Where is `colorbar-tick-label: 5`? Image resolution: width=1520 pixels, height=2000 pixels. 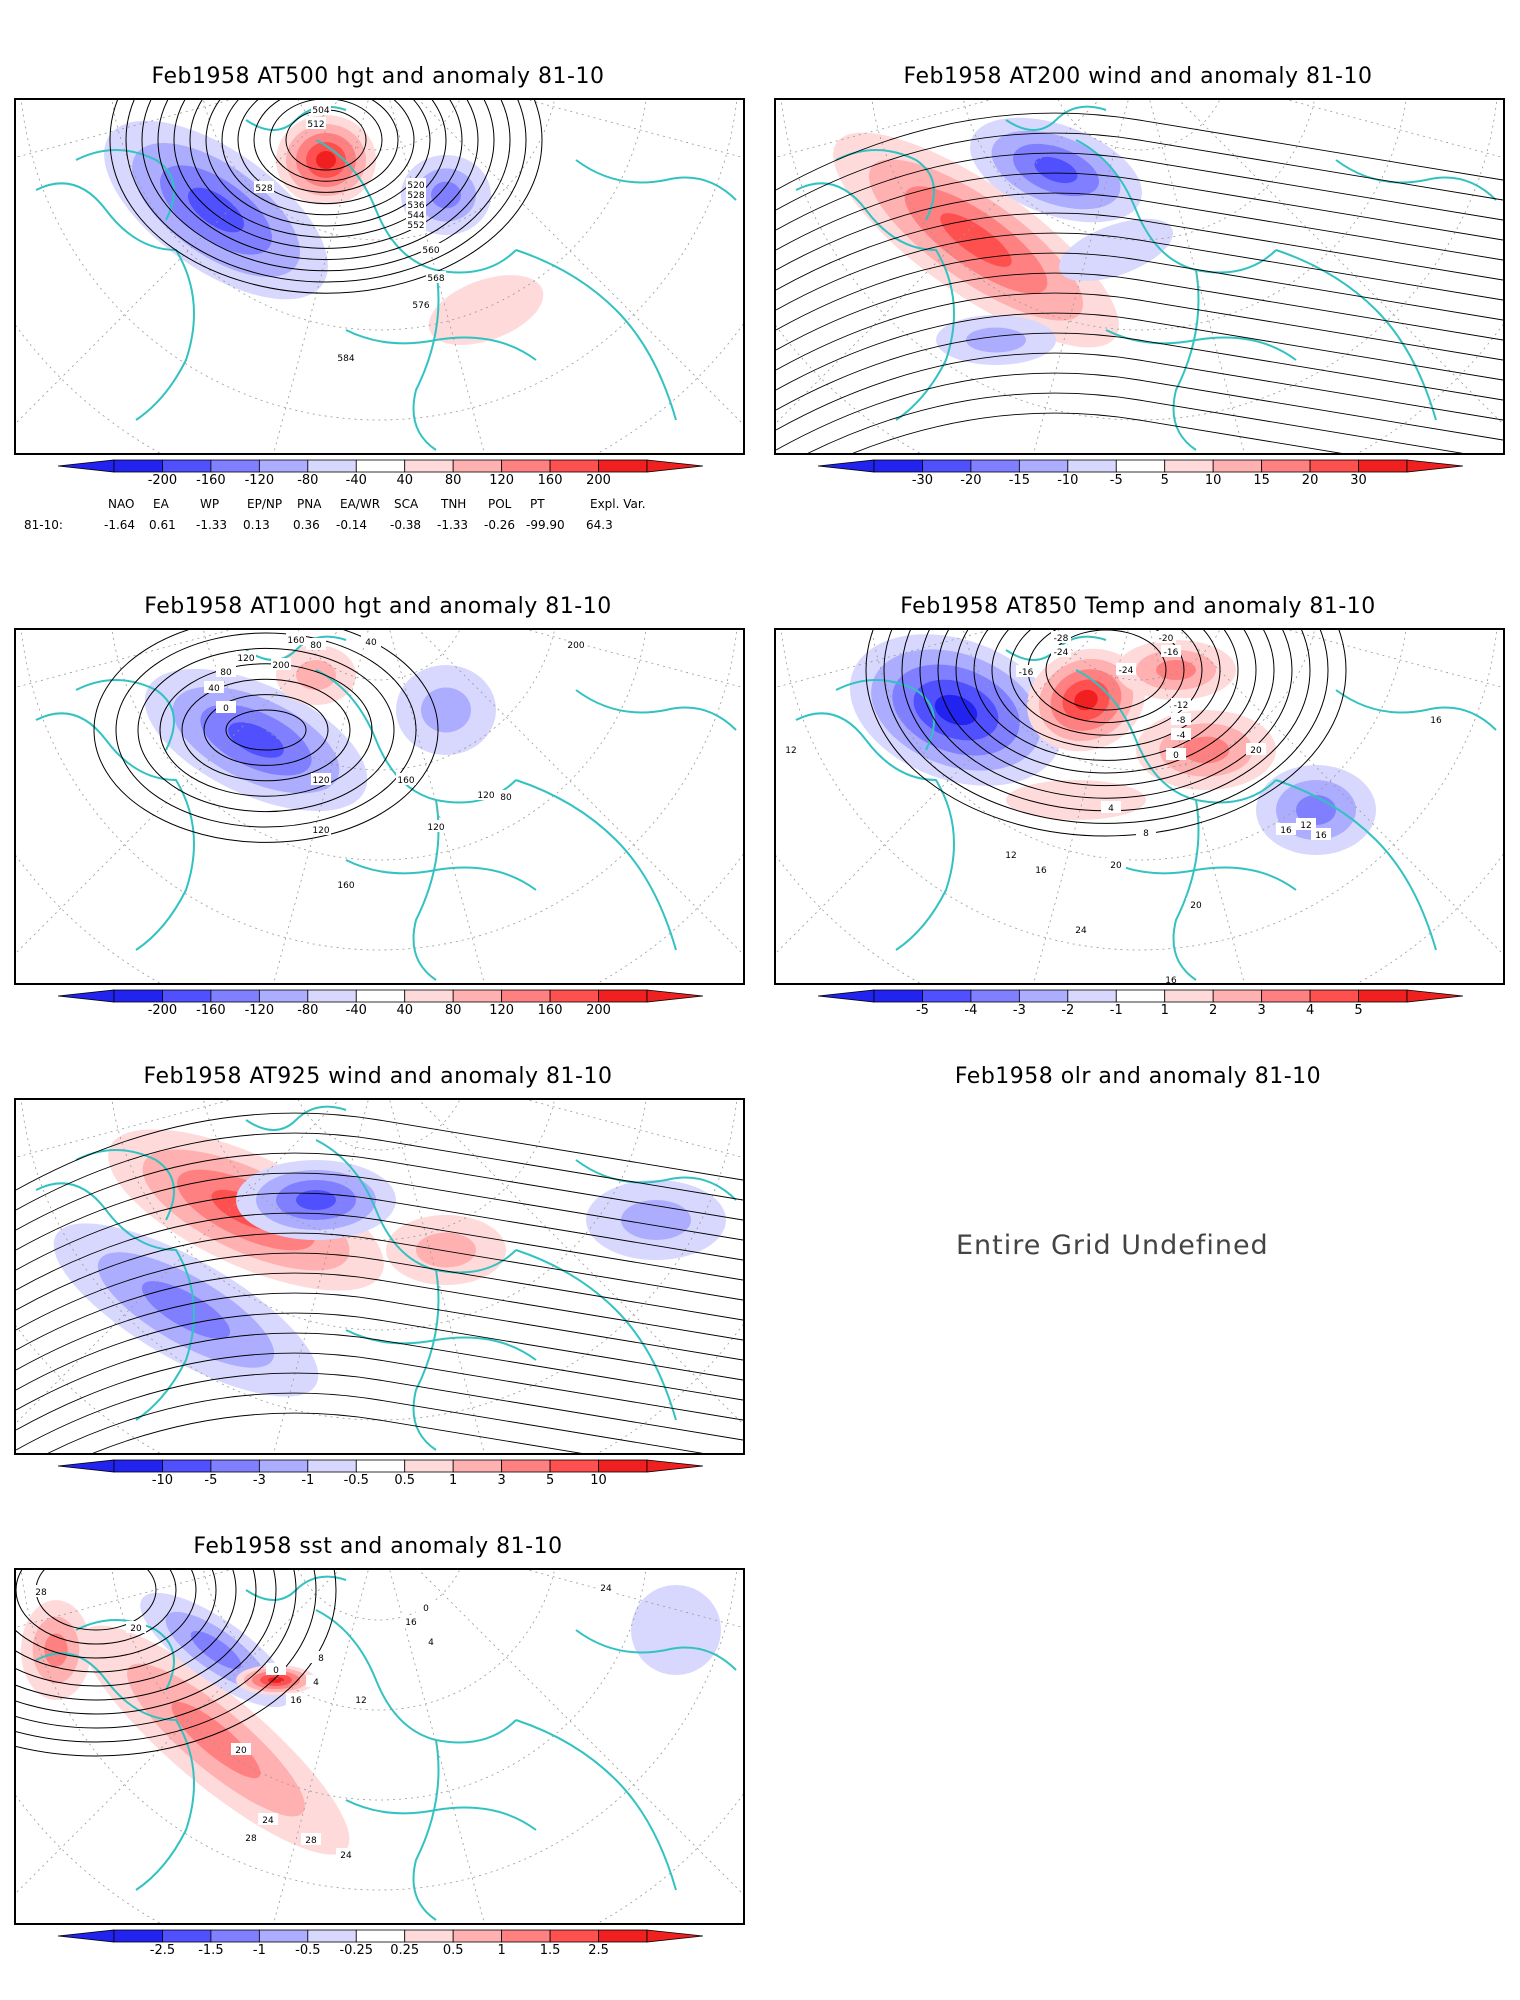
colorbar-tick-label: 5 is located at coordinates (1164, 480).